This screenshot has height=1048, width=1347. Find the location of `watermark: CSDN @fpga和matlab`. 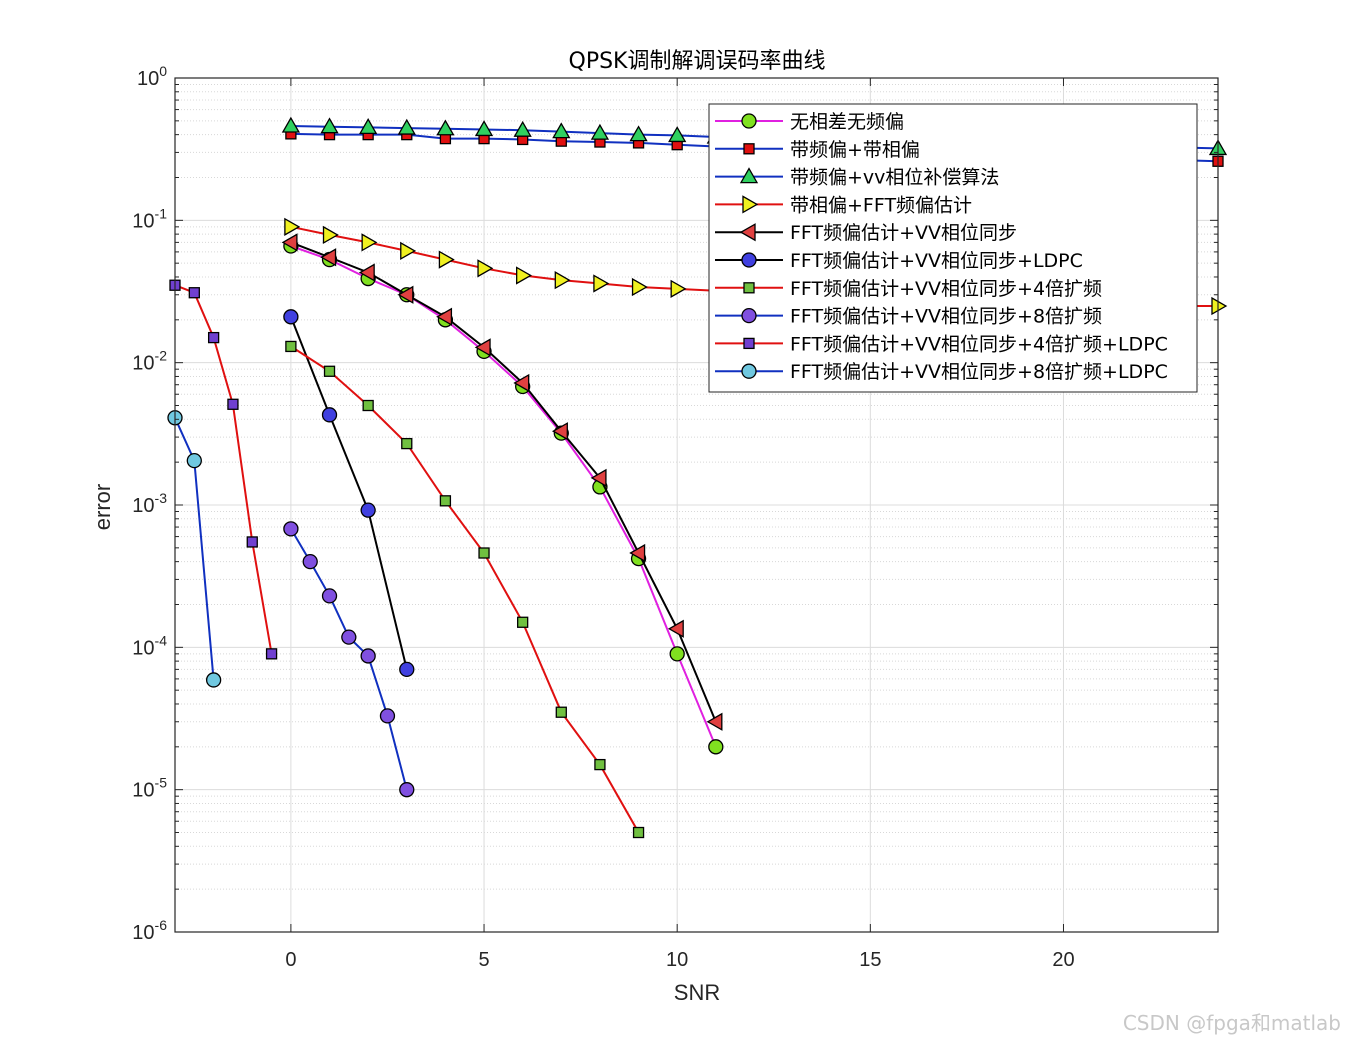

watermark: CSDN @fpga和matlab is located at coordinates (1231, 1023).